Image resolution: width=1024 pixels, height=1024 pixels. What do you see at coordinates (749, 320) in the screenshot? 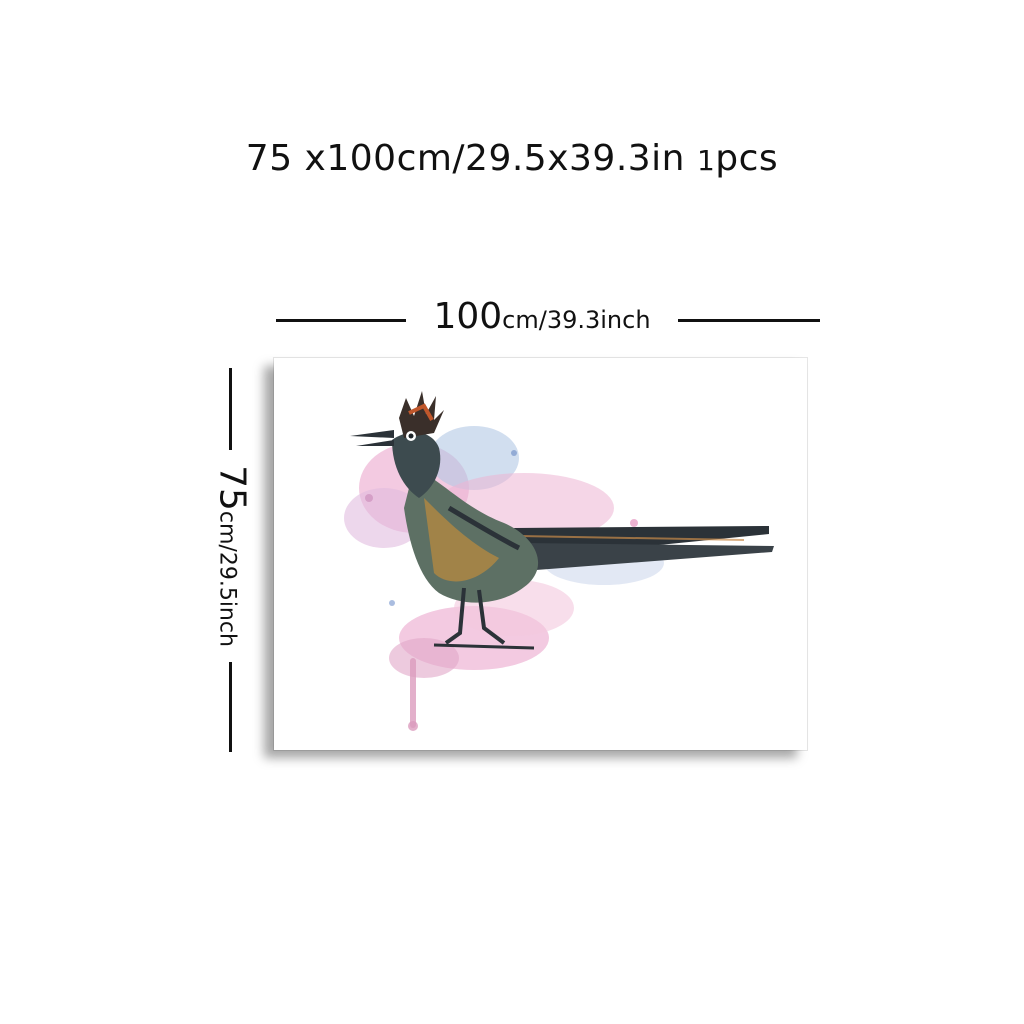
I see `width-dimension-line-right` at bounding box center [749, 320].